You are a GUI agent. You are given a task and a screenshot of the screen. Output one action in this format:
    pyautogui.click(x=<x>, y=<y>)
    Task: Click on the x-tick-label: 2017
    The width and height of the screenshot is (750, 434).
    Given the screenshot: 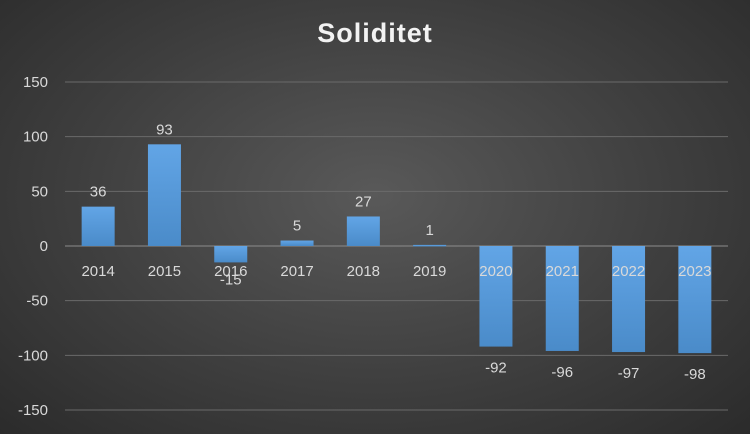 What is the action you would take?
    pyautogui.click(x=296, y=271)
    